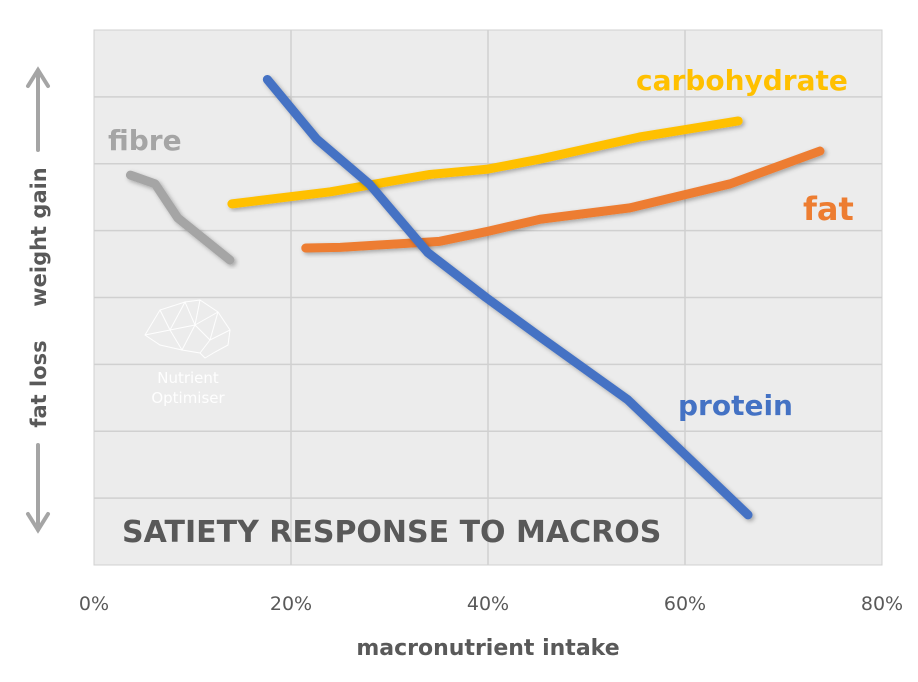 The width and height of the screenshot is (918, 682). What do you see at coordinates (882, 604) in the screenshot?
I see `x-tick-label: 80%` at bounding box center [882, 604].